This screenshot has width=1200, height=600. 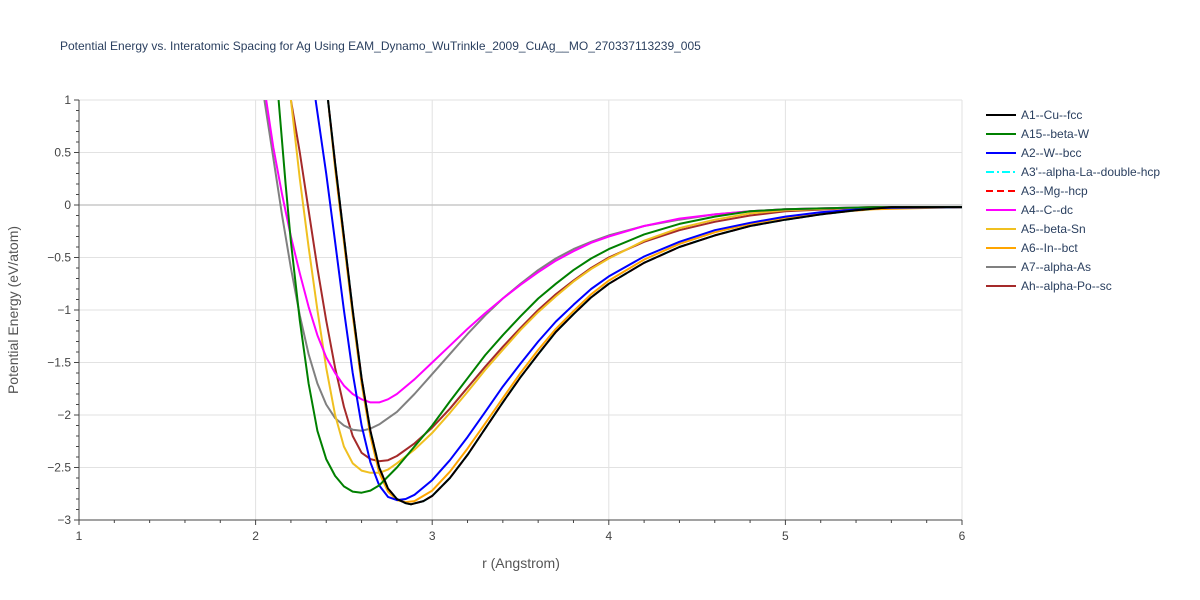 I want to click on x-tick-label: 5, so click(x=785, y=536).